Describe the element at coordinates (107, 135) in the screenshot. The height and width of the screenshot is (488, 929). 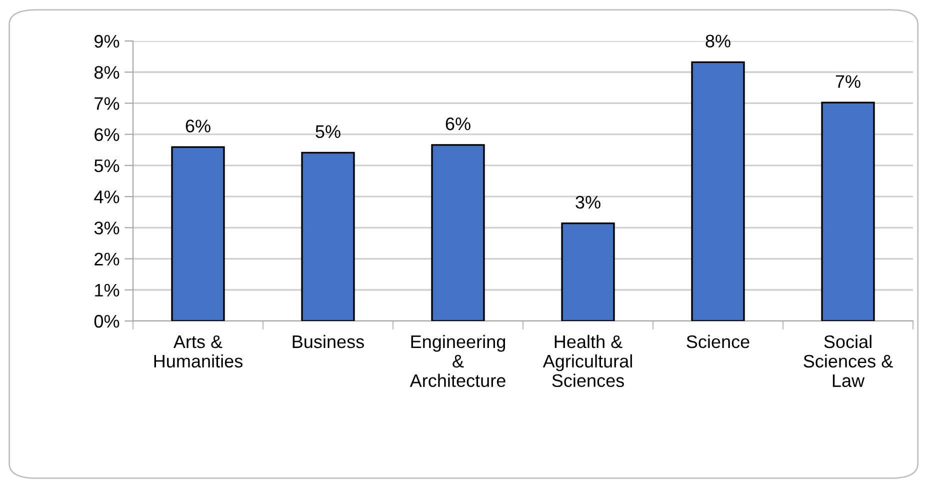
I see `y-tick-label: 6%` at that location.